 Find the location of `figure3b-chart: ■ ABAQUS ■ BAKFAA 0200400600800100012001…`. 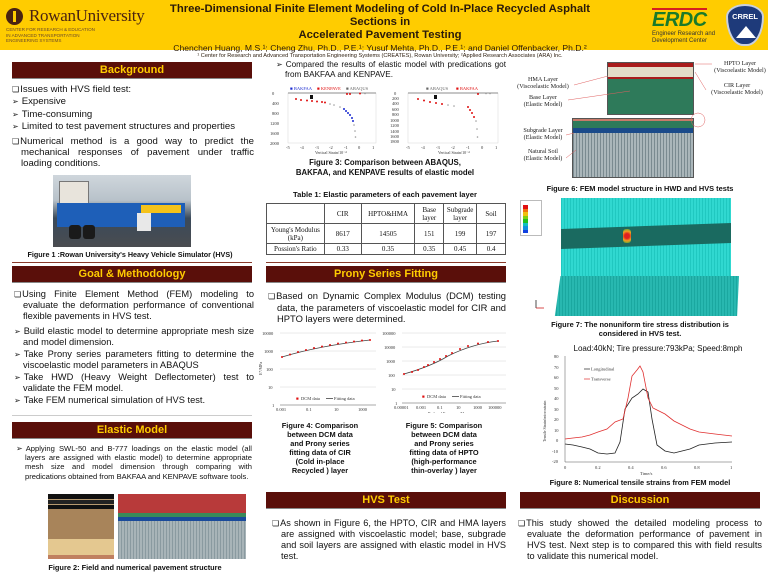

figure3b-chart: ■ ABAQUS ■ BAKFAA 0200400600800100012001… is located at coordinates (444, 120).